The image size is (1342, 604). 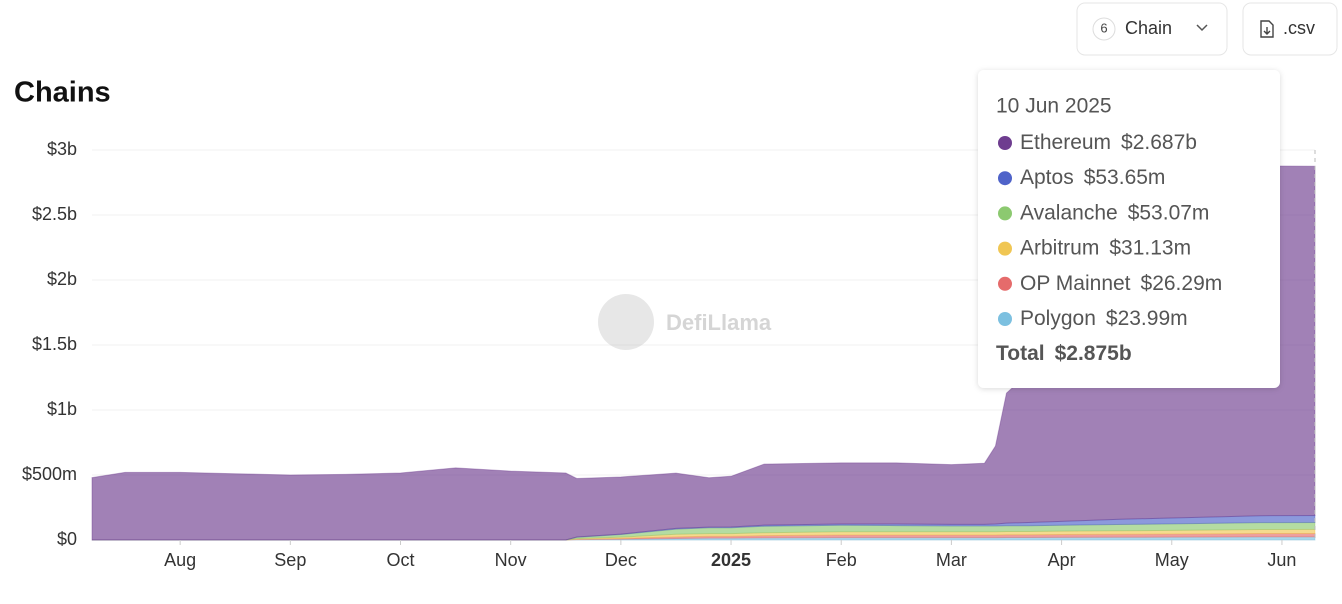 What do you see at coordinates (54, 214) in the screenshot?
I see `y-tick-label: $2.5b` at bounding box center [54, 214].